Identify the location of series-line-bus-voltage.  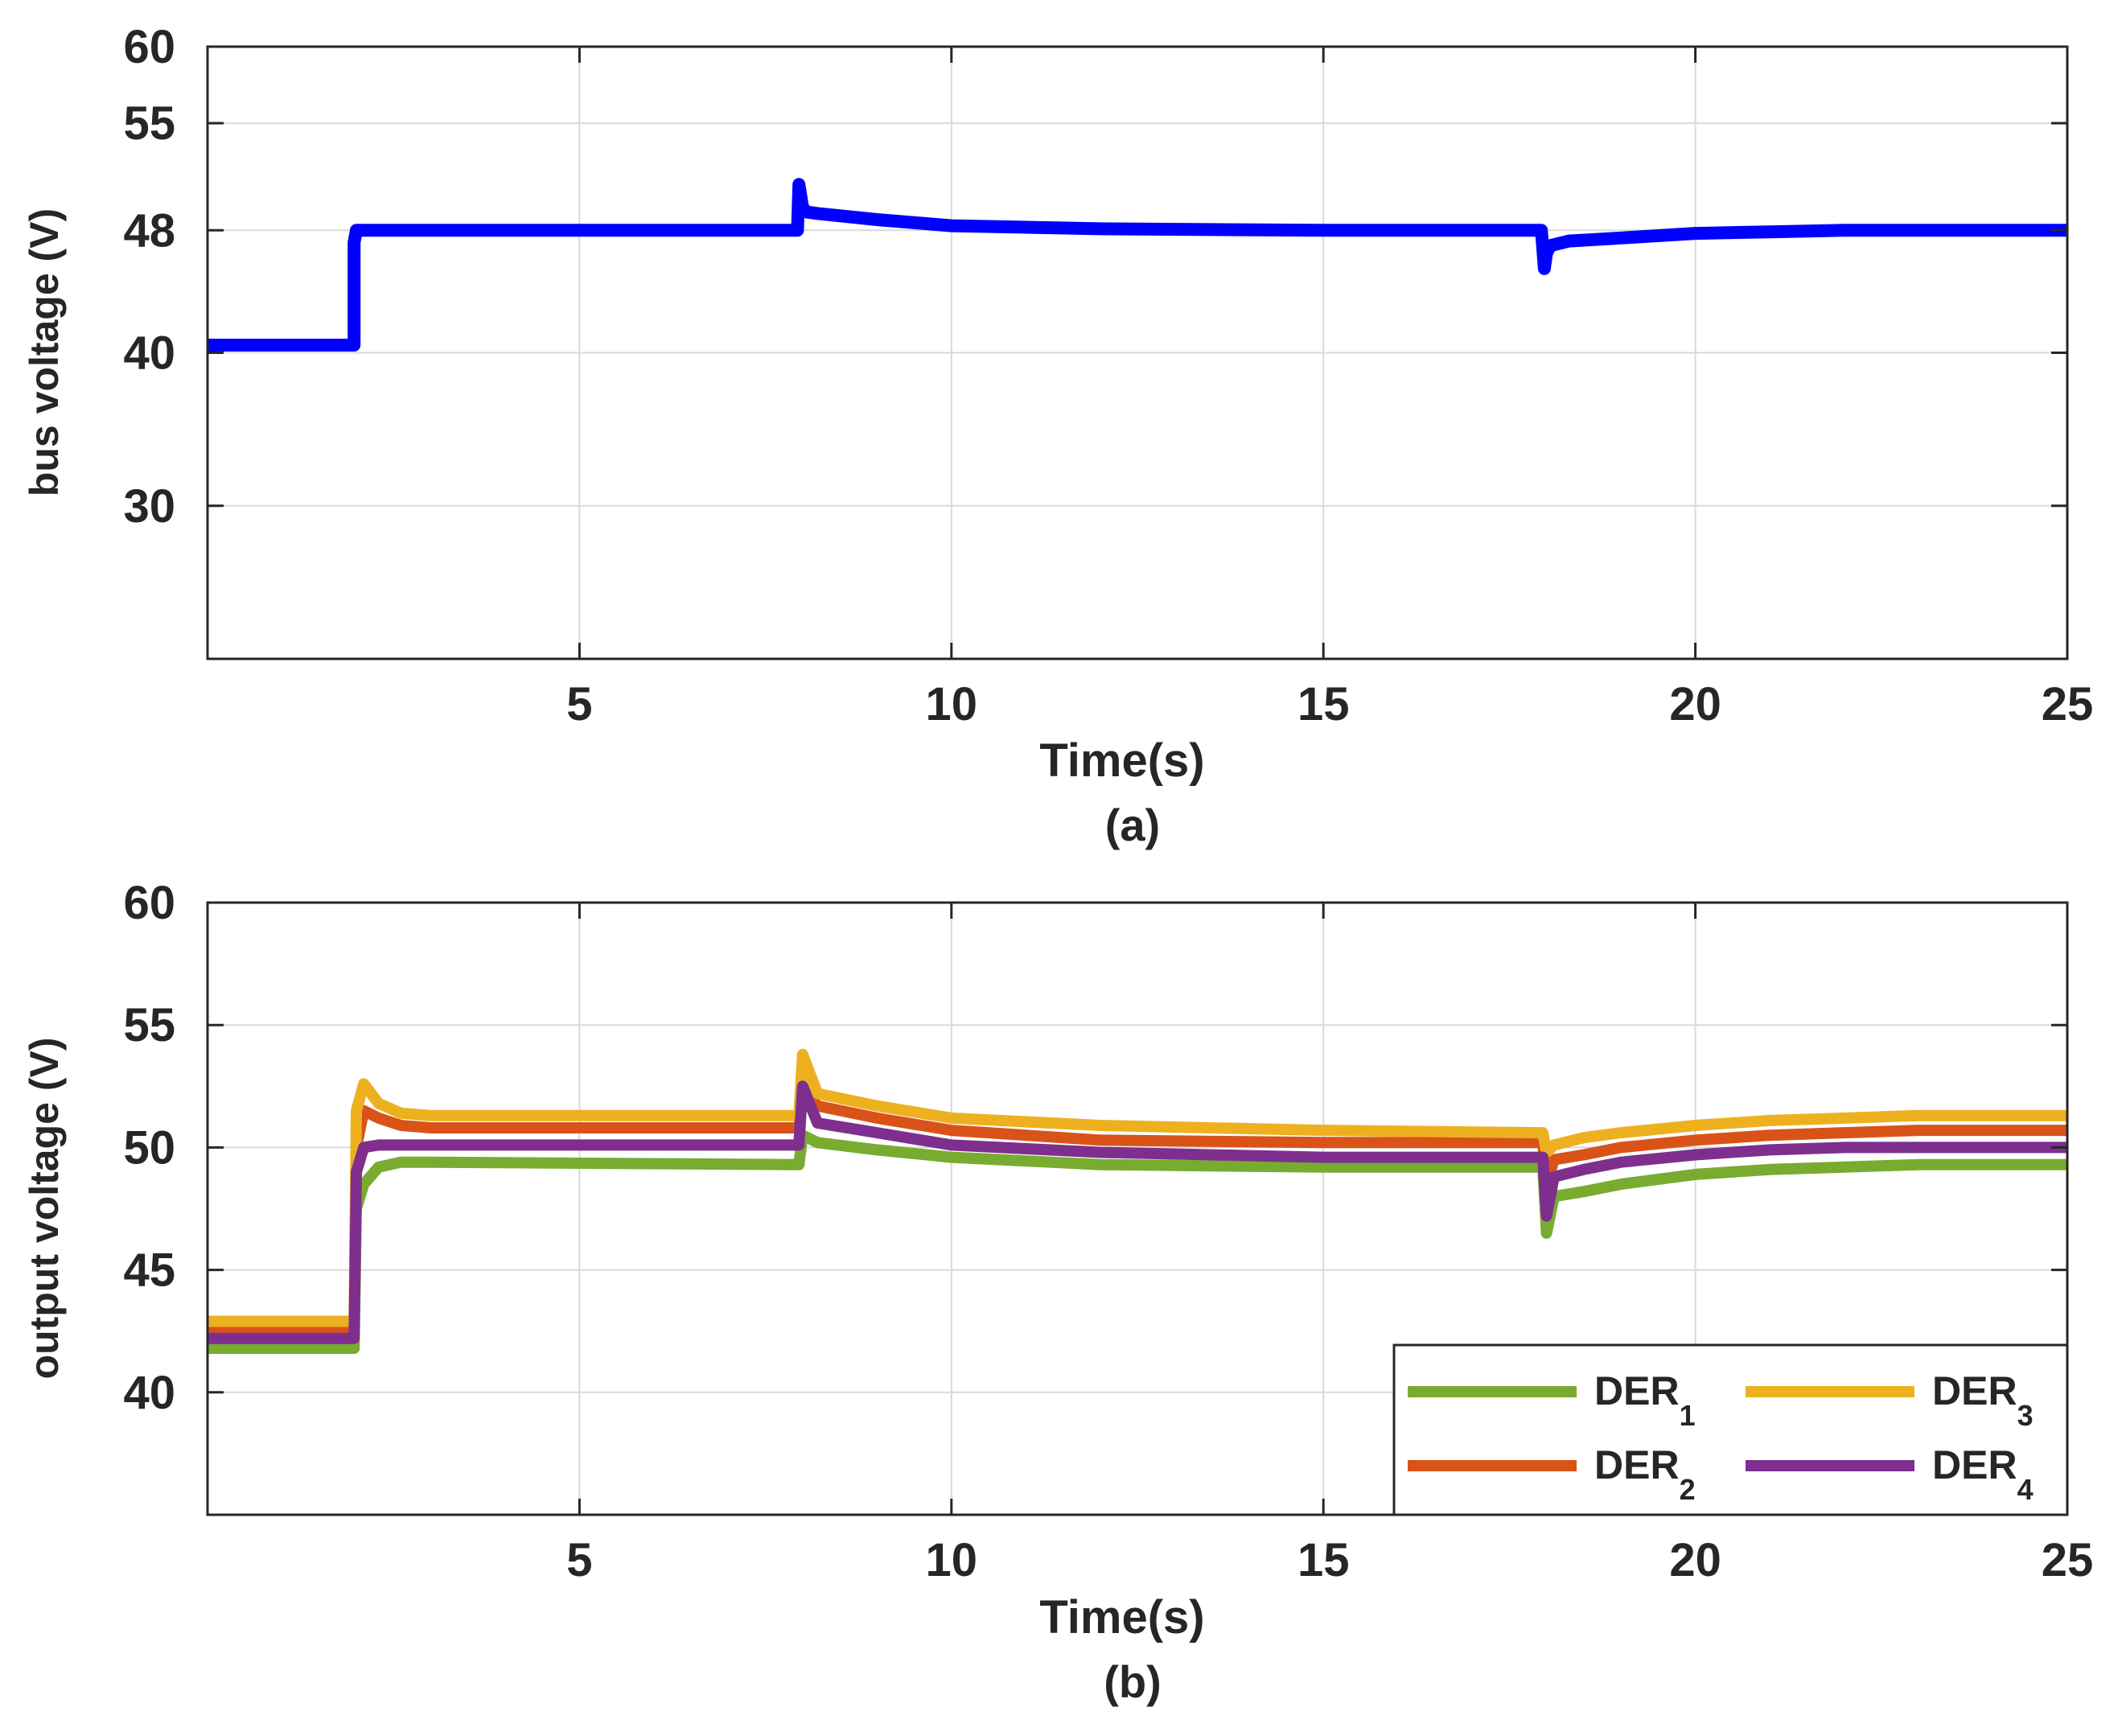
(1137, 265).